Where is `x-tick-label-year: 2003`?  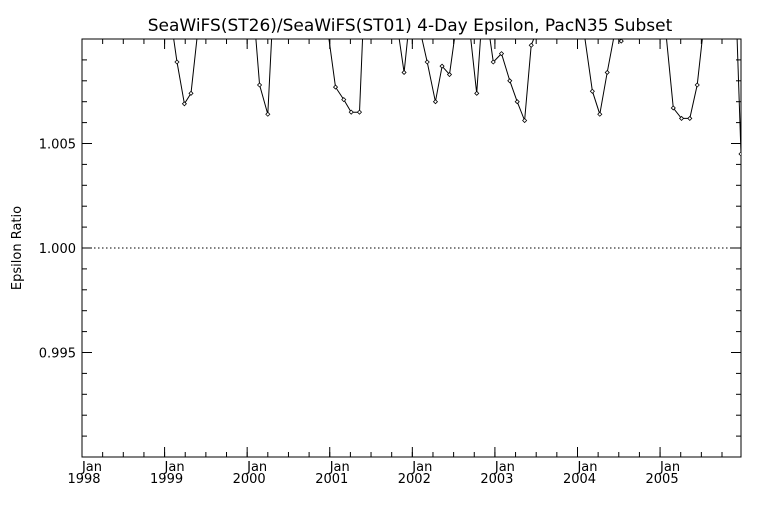
x-tick-label-year: 2003 is located at coordinates (496, 479).